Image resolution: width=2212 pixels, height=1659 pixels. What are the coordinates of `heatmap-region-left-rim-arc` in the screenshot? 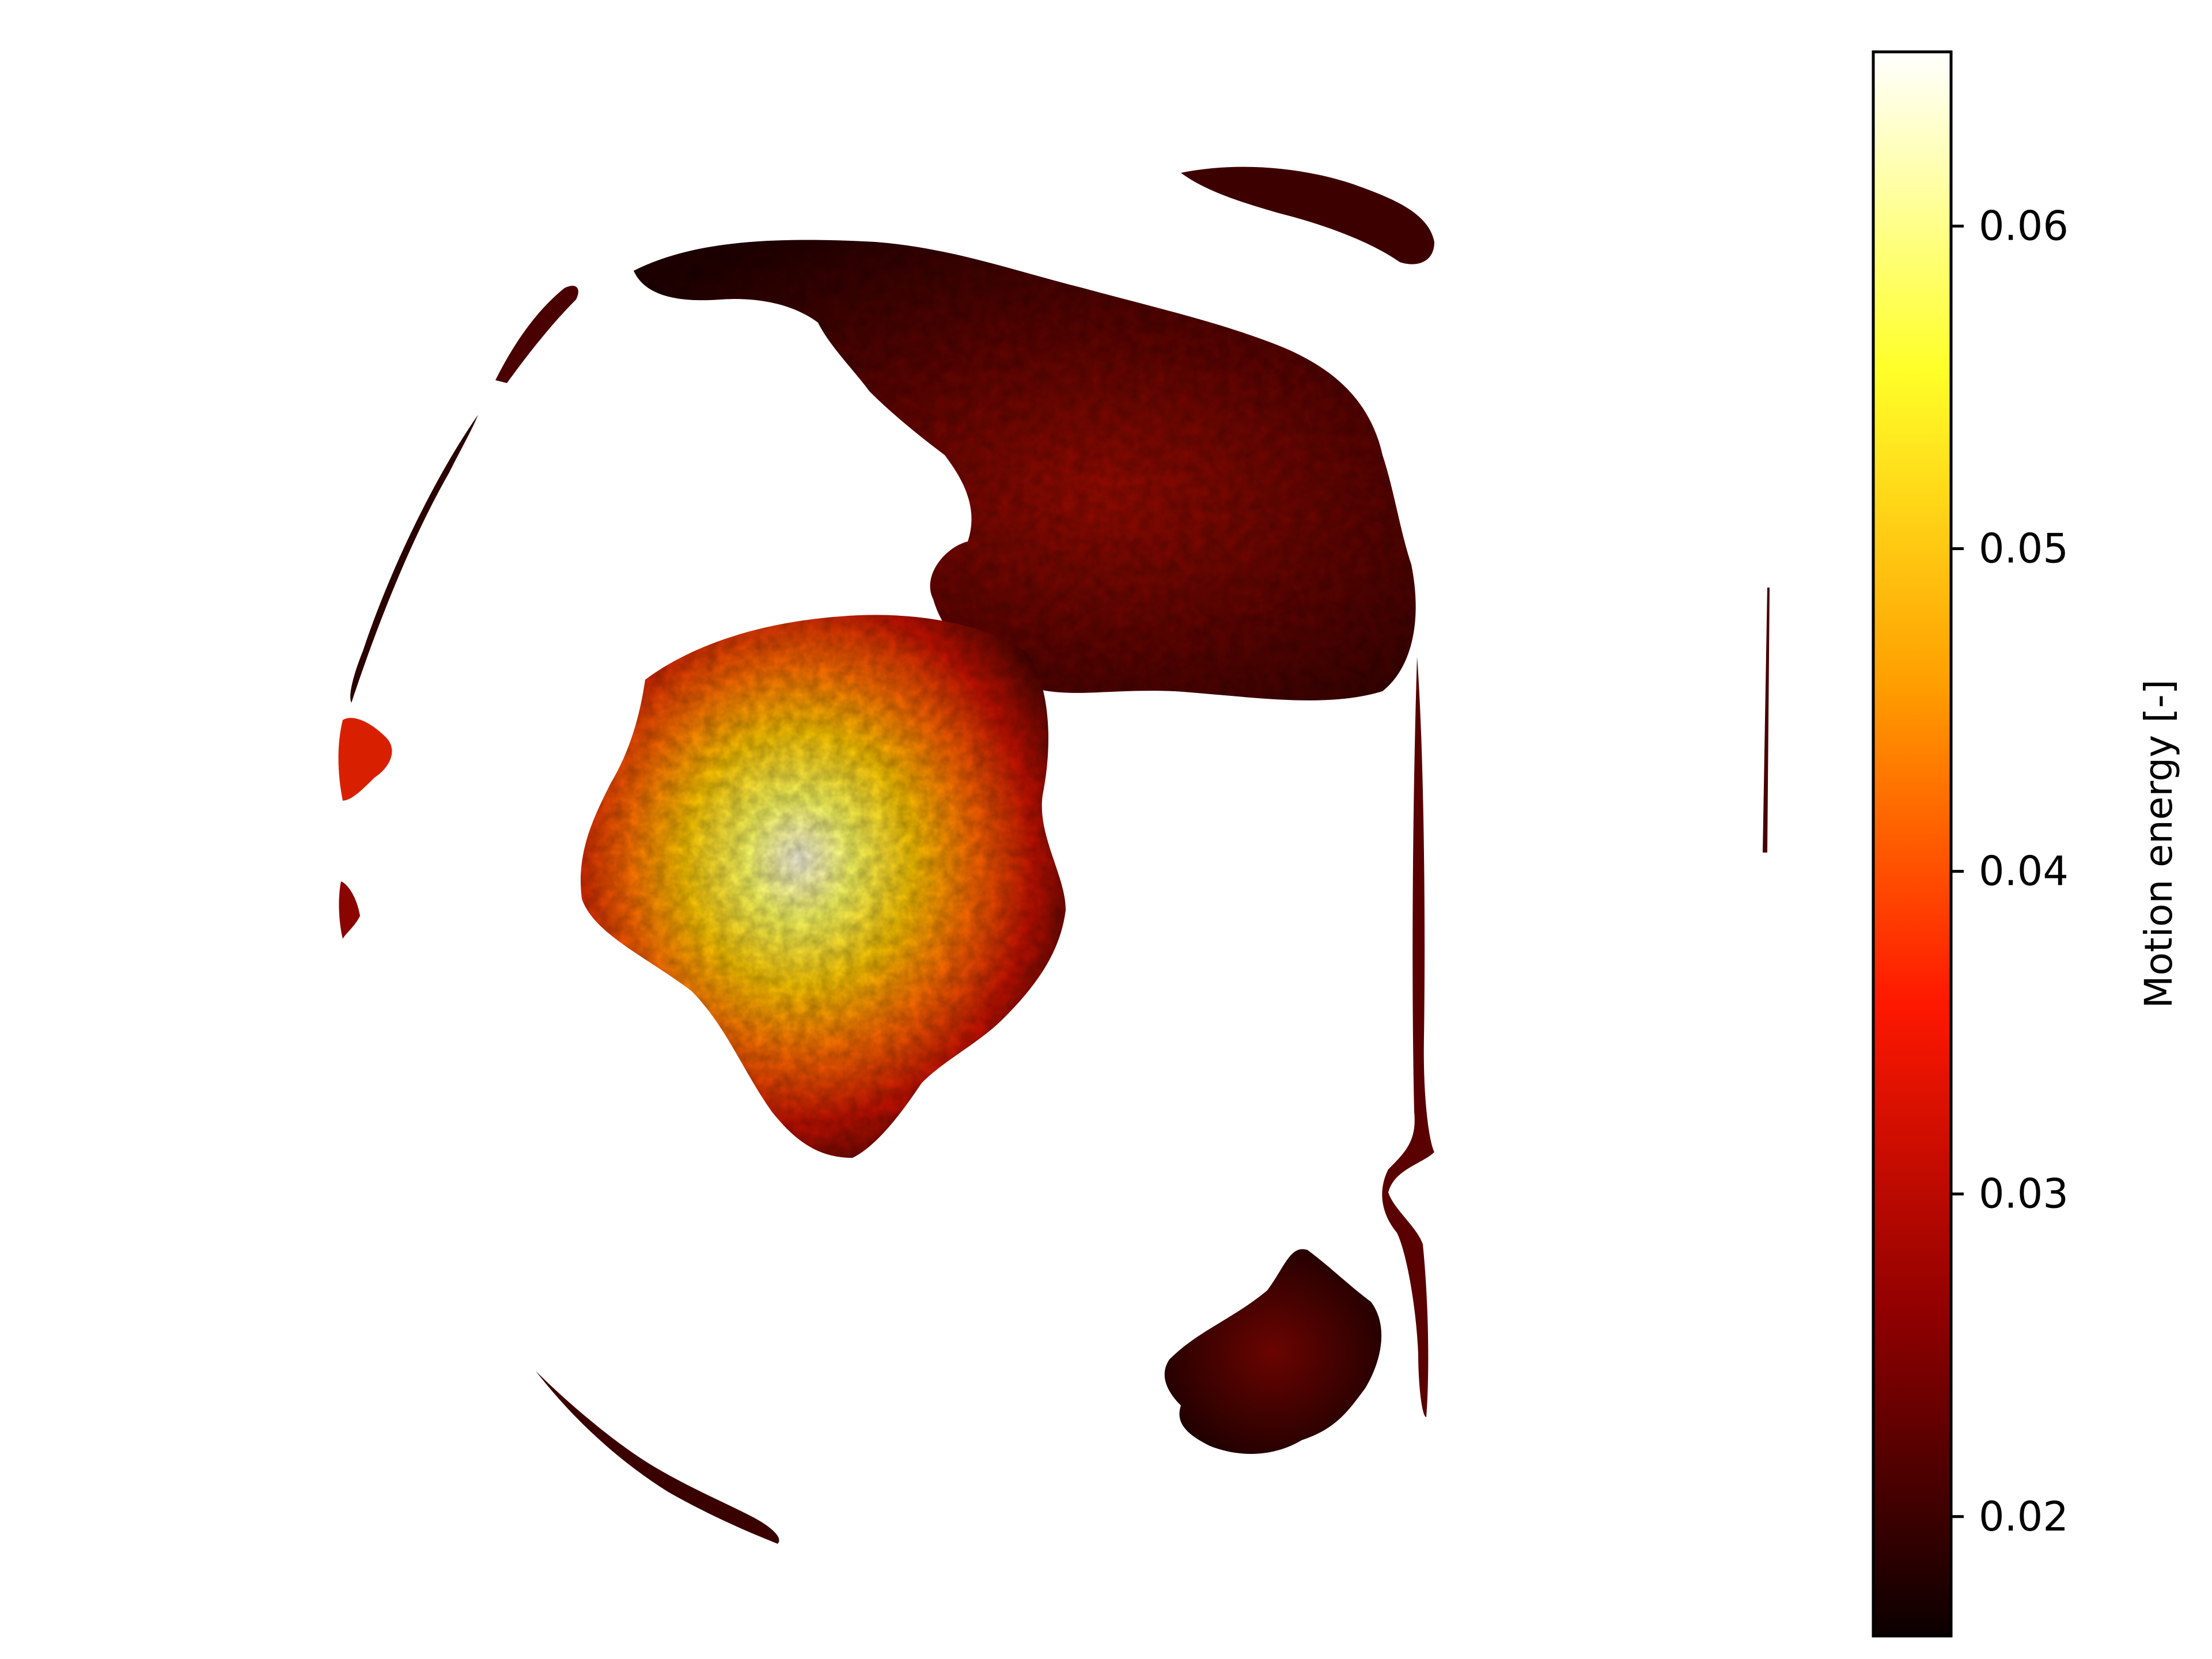 It's located at (414, 559).